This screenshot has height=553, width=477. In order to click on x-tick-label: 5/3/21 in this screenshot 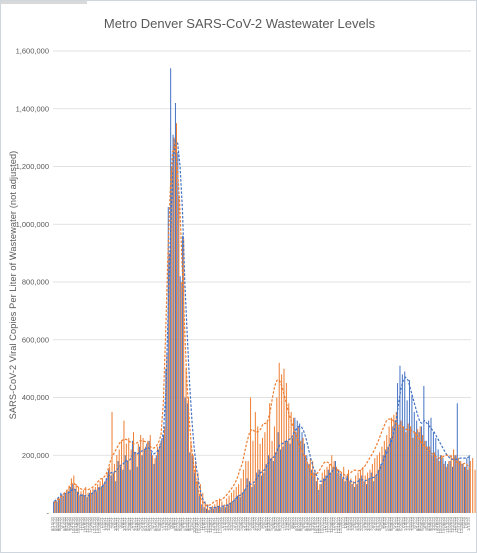, I will do `click(140, 522)`.